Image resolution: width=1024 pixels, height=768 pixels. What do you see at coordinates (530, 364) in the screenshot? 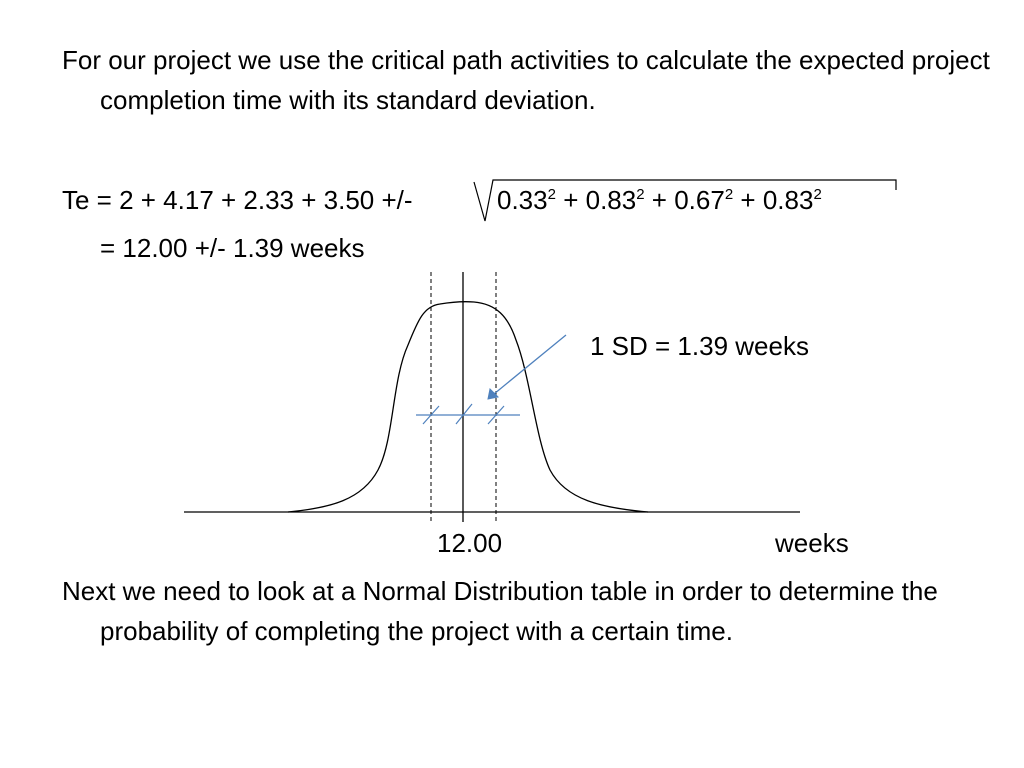
I see `sd-arrow-shaft` at bounding box center [530, 364].